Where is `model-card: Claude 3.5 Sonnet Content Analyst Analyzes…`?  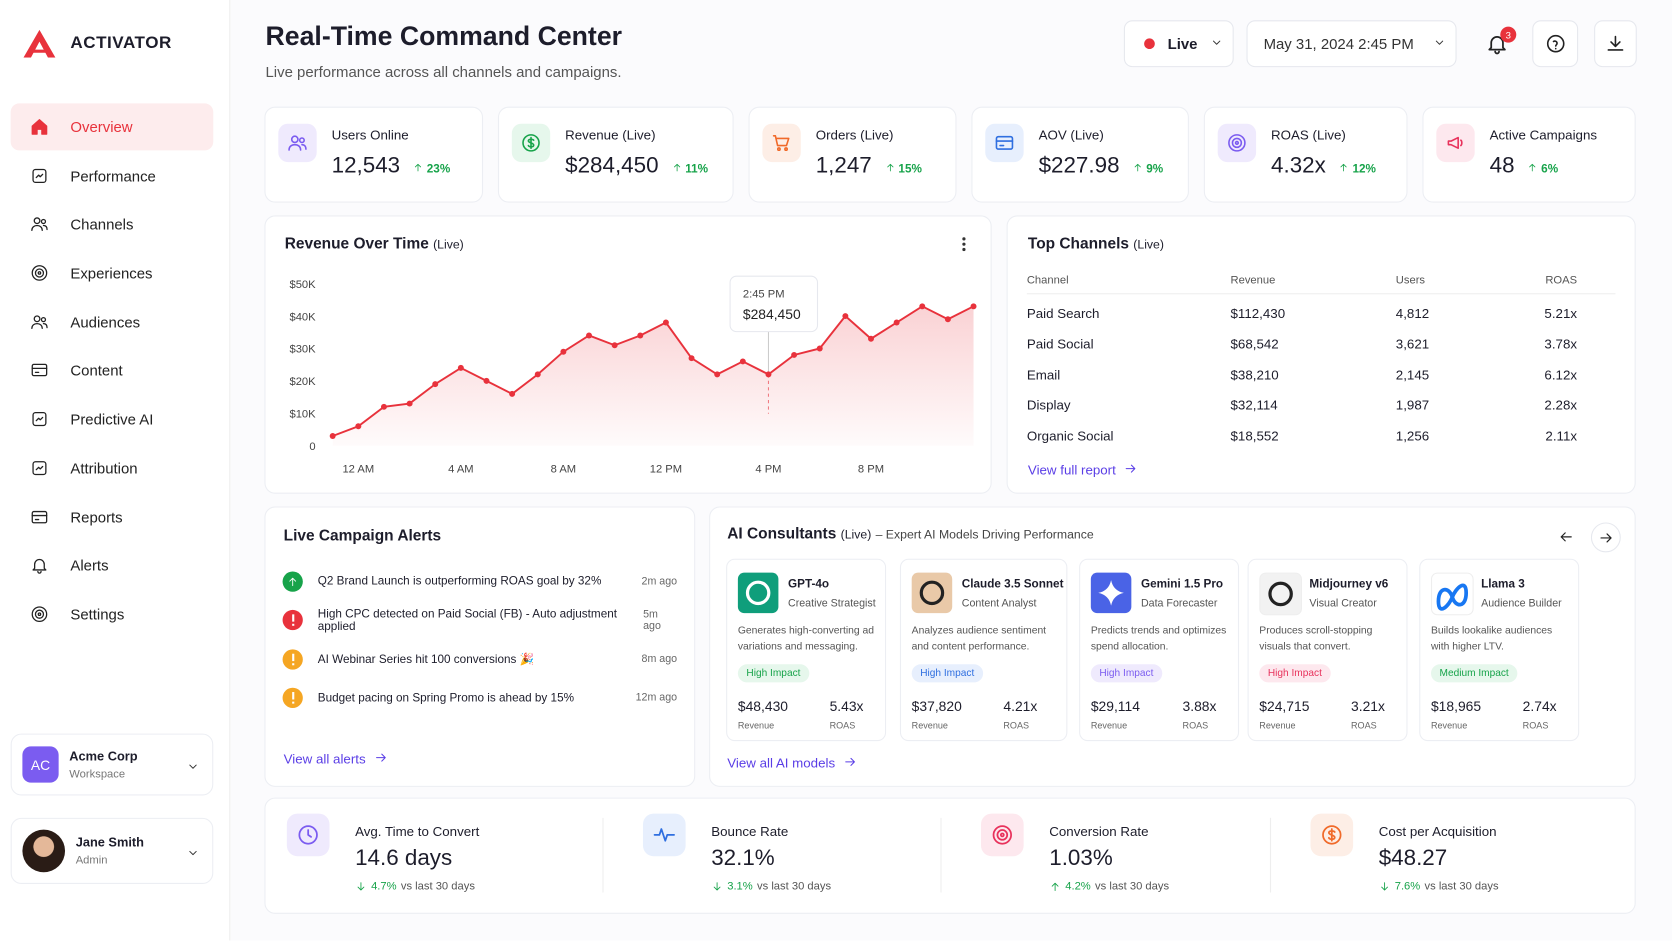
model-card: Claude 3.5 Sonnet Content Analyst Analyzes… is located at coordinates (983, 650).